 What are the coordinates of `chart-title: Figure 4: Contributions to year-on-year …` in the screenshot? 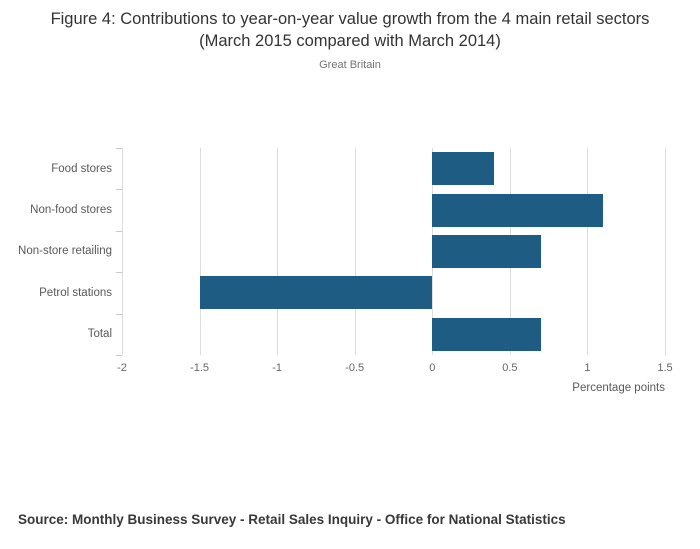 It's located at (350, 30).